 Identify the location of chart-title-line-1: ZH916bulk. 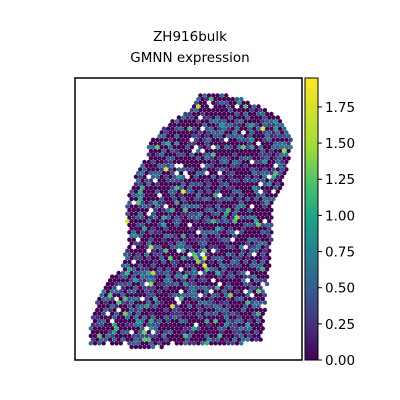
(190, 37).